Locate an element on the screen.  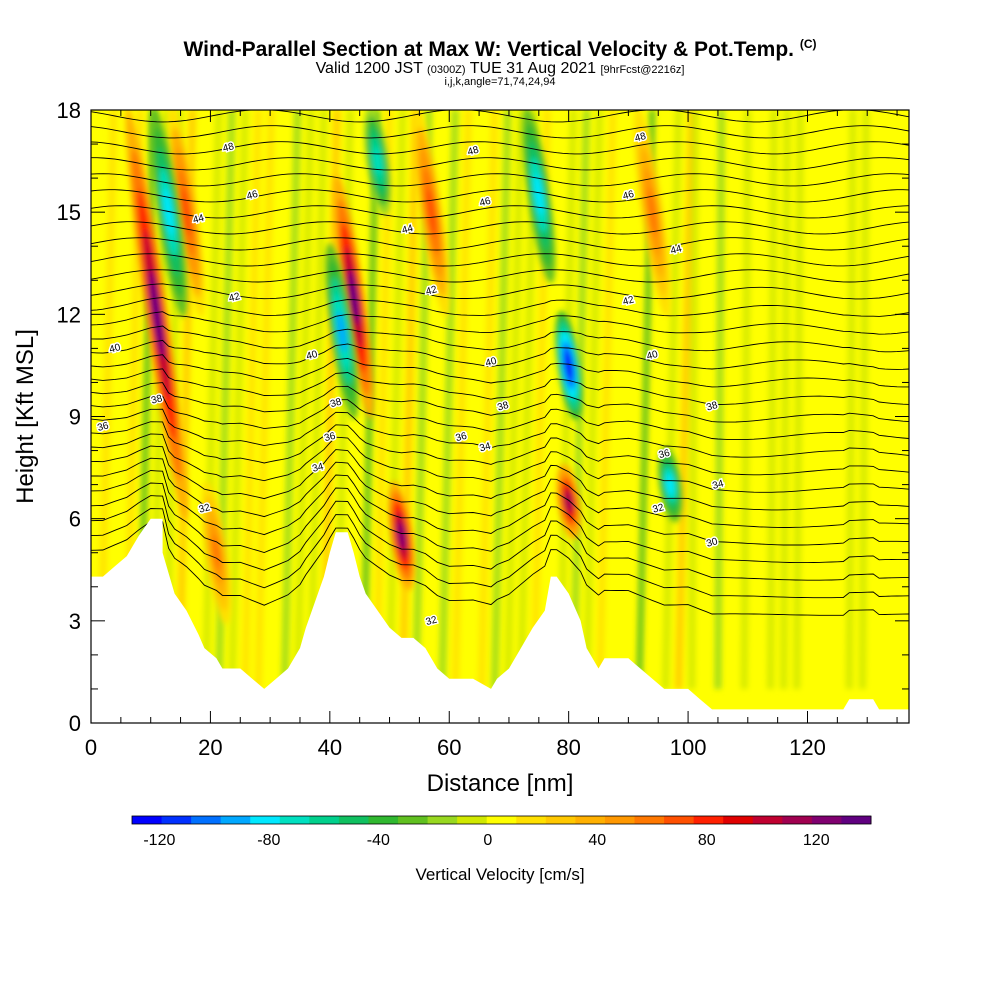
contour-label: 30 is located at coordinates (712, 543).